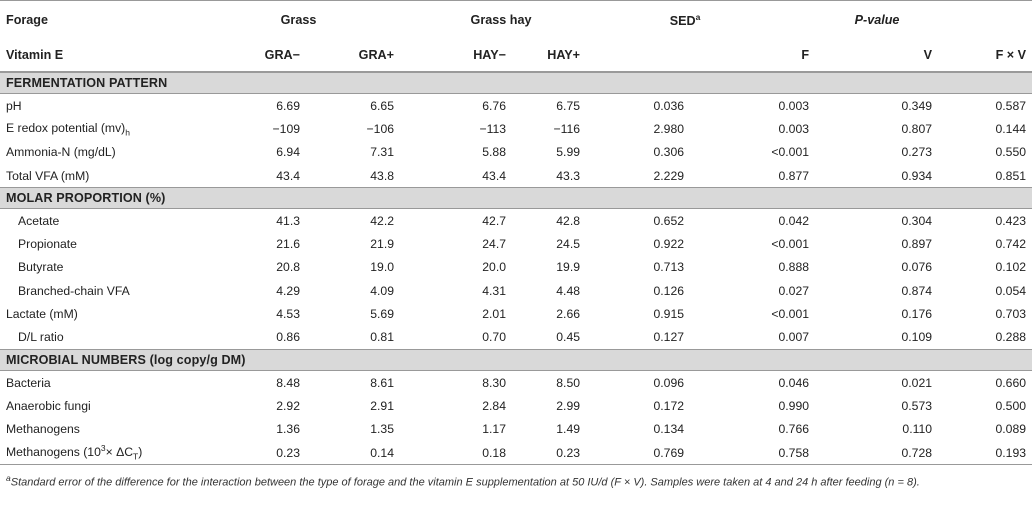 Image resolution: width=1032 pixels, height=529 pixels. Describe the element at coordinates (492, 128) in the screenshot. I see `table-cell: −113` at that location.